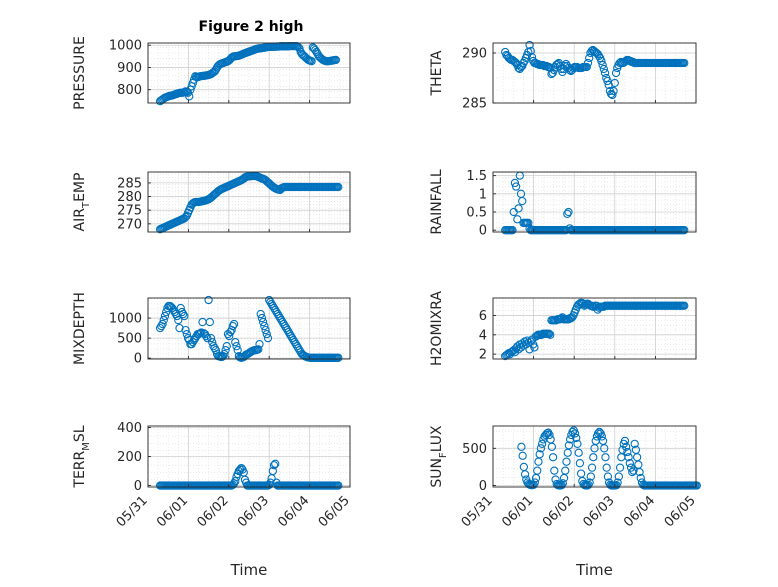 This screenshot has height=587, width=778. Describe the element at coordinates (563, 328) in the screenshot. I see `subplot-h2omix: 2 4 6 H2OMIXRA` at that location.